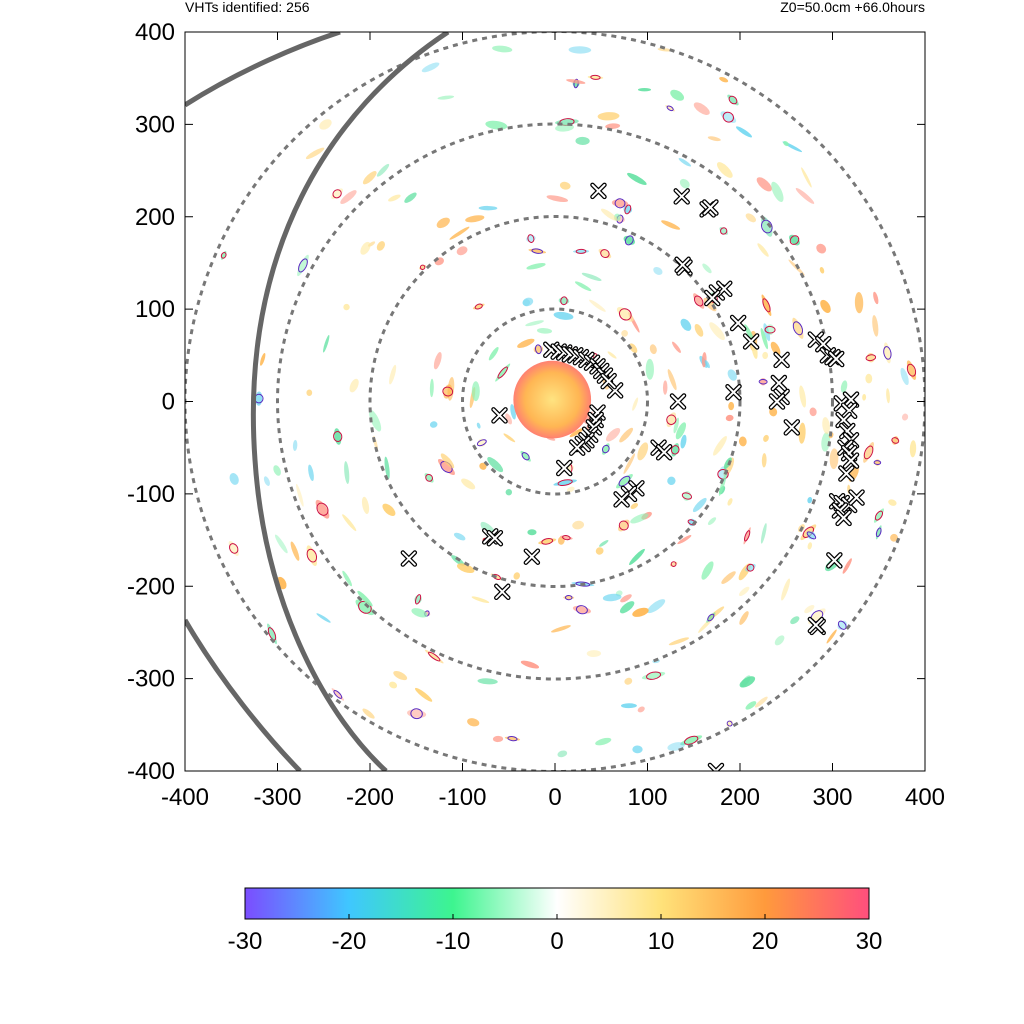 The image size is (1024, 1024). Describe the element at coordinates (647, 797) in the screenshot. I see `x-tick-label: 100` at that location.